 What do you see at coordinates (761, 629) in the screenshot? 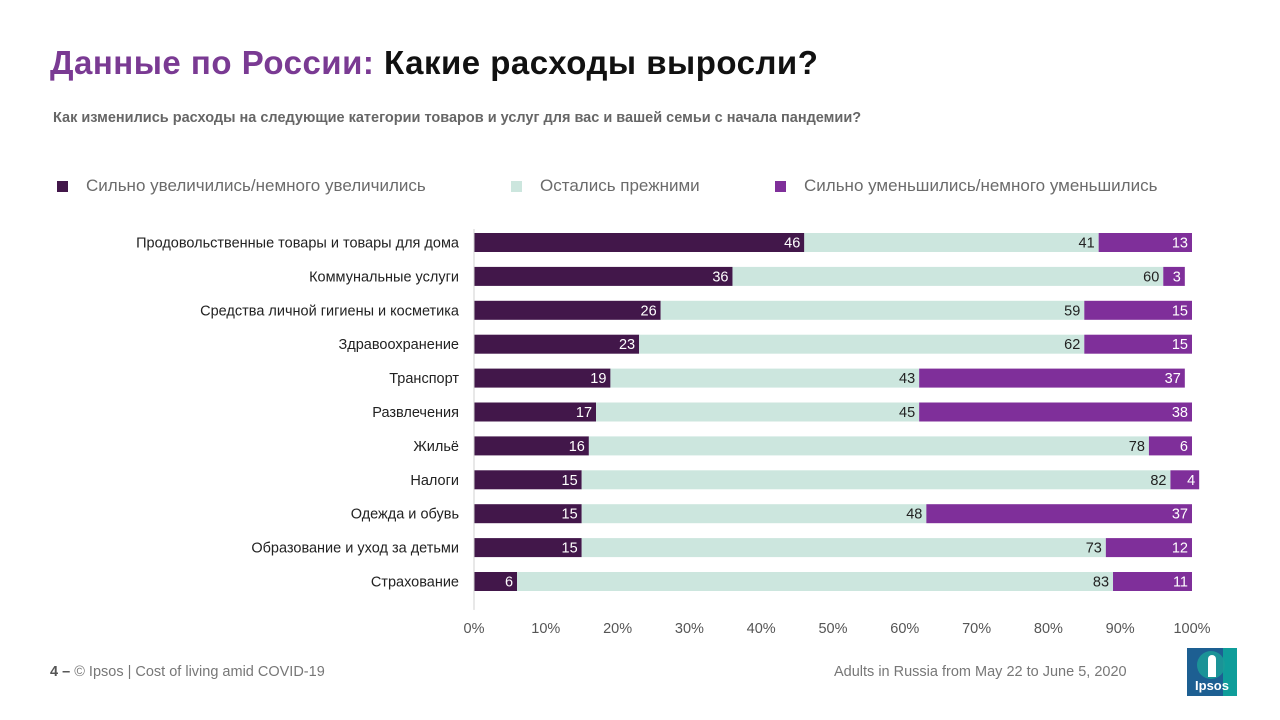
I see `x-tick-label: 40%` at bounding box center [761, 629].